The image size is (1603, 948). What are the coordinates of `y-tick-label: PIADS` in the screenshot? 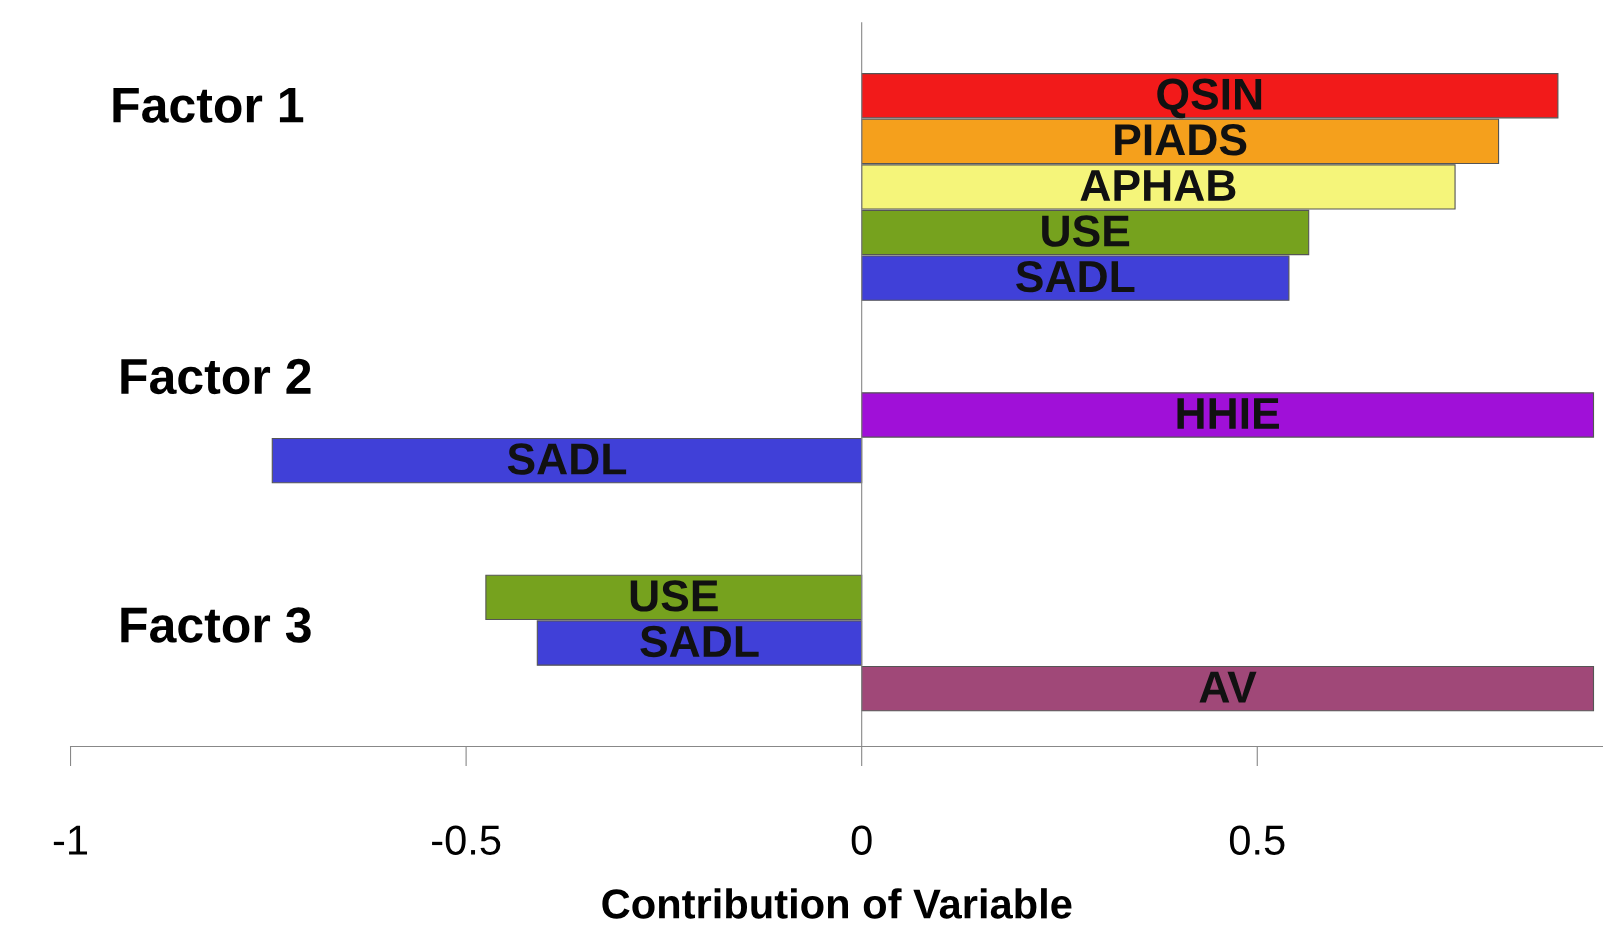 It's located at (1181, 140).